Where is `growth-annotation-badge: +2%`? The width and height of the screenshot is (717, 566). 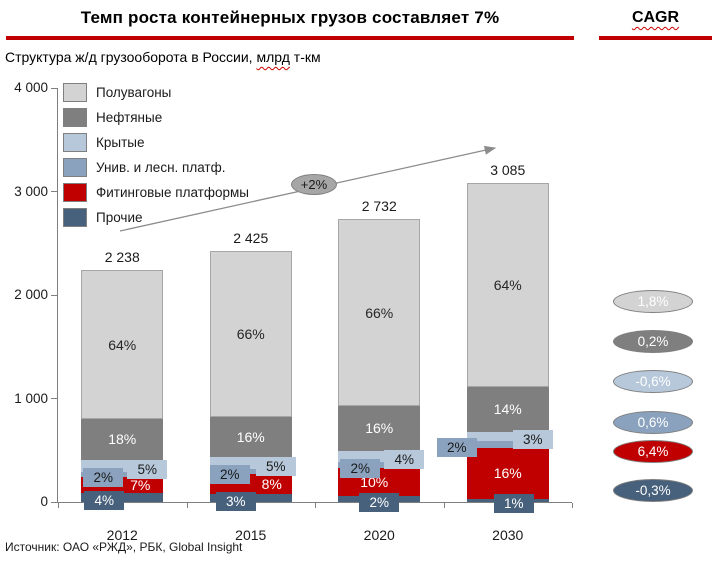 growth-annotation-badge: +2% is located at coordinates (314, 184).